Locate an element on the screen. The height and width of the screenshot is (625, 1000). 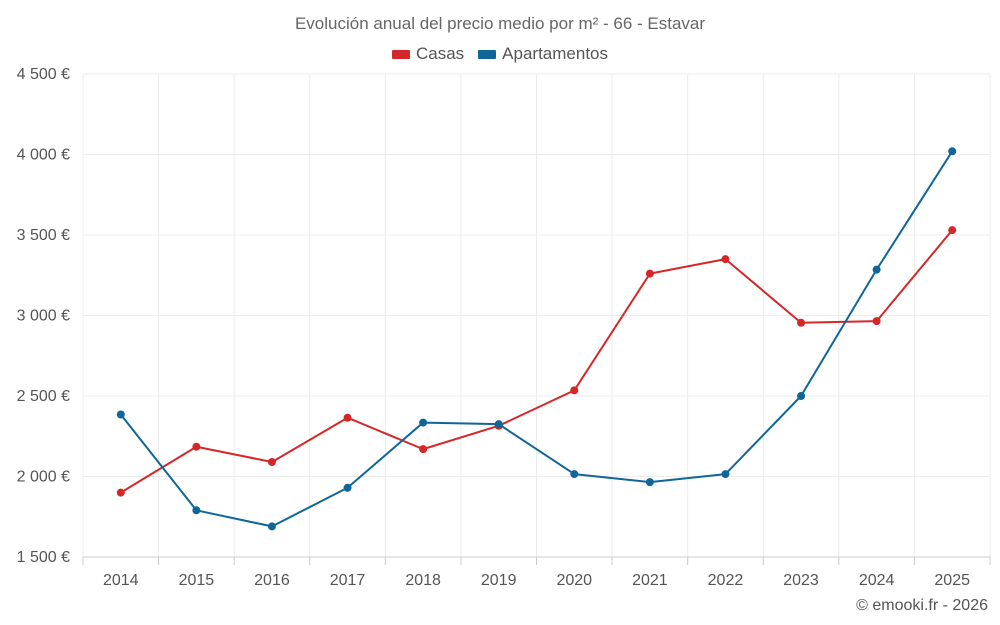
y-tick-label: 2 000 € is located at coordinates (43, 477).